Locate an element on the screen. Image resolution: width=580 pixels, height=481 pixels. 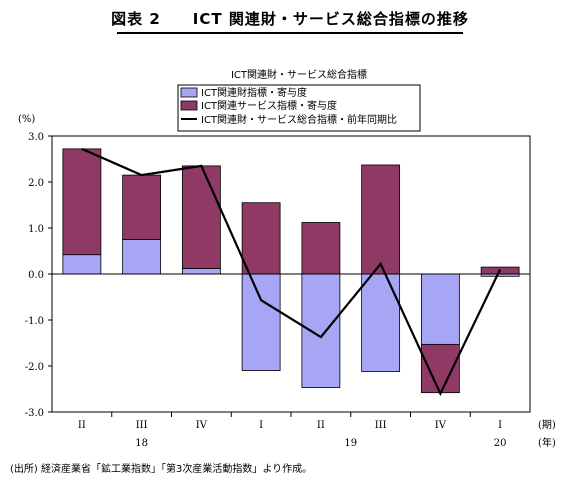
year-label: 19 is located at coordinates (350, 443).